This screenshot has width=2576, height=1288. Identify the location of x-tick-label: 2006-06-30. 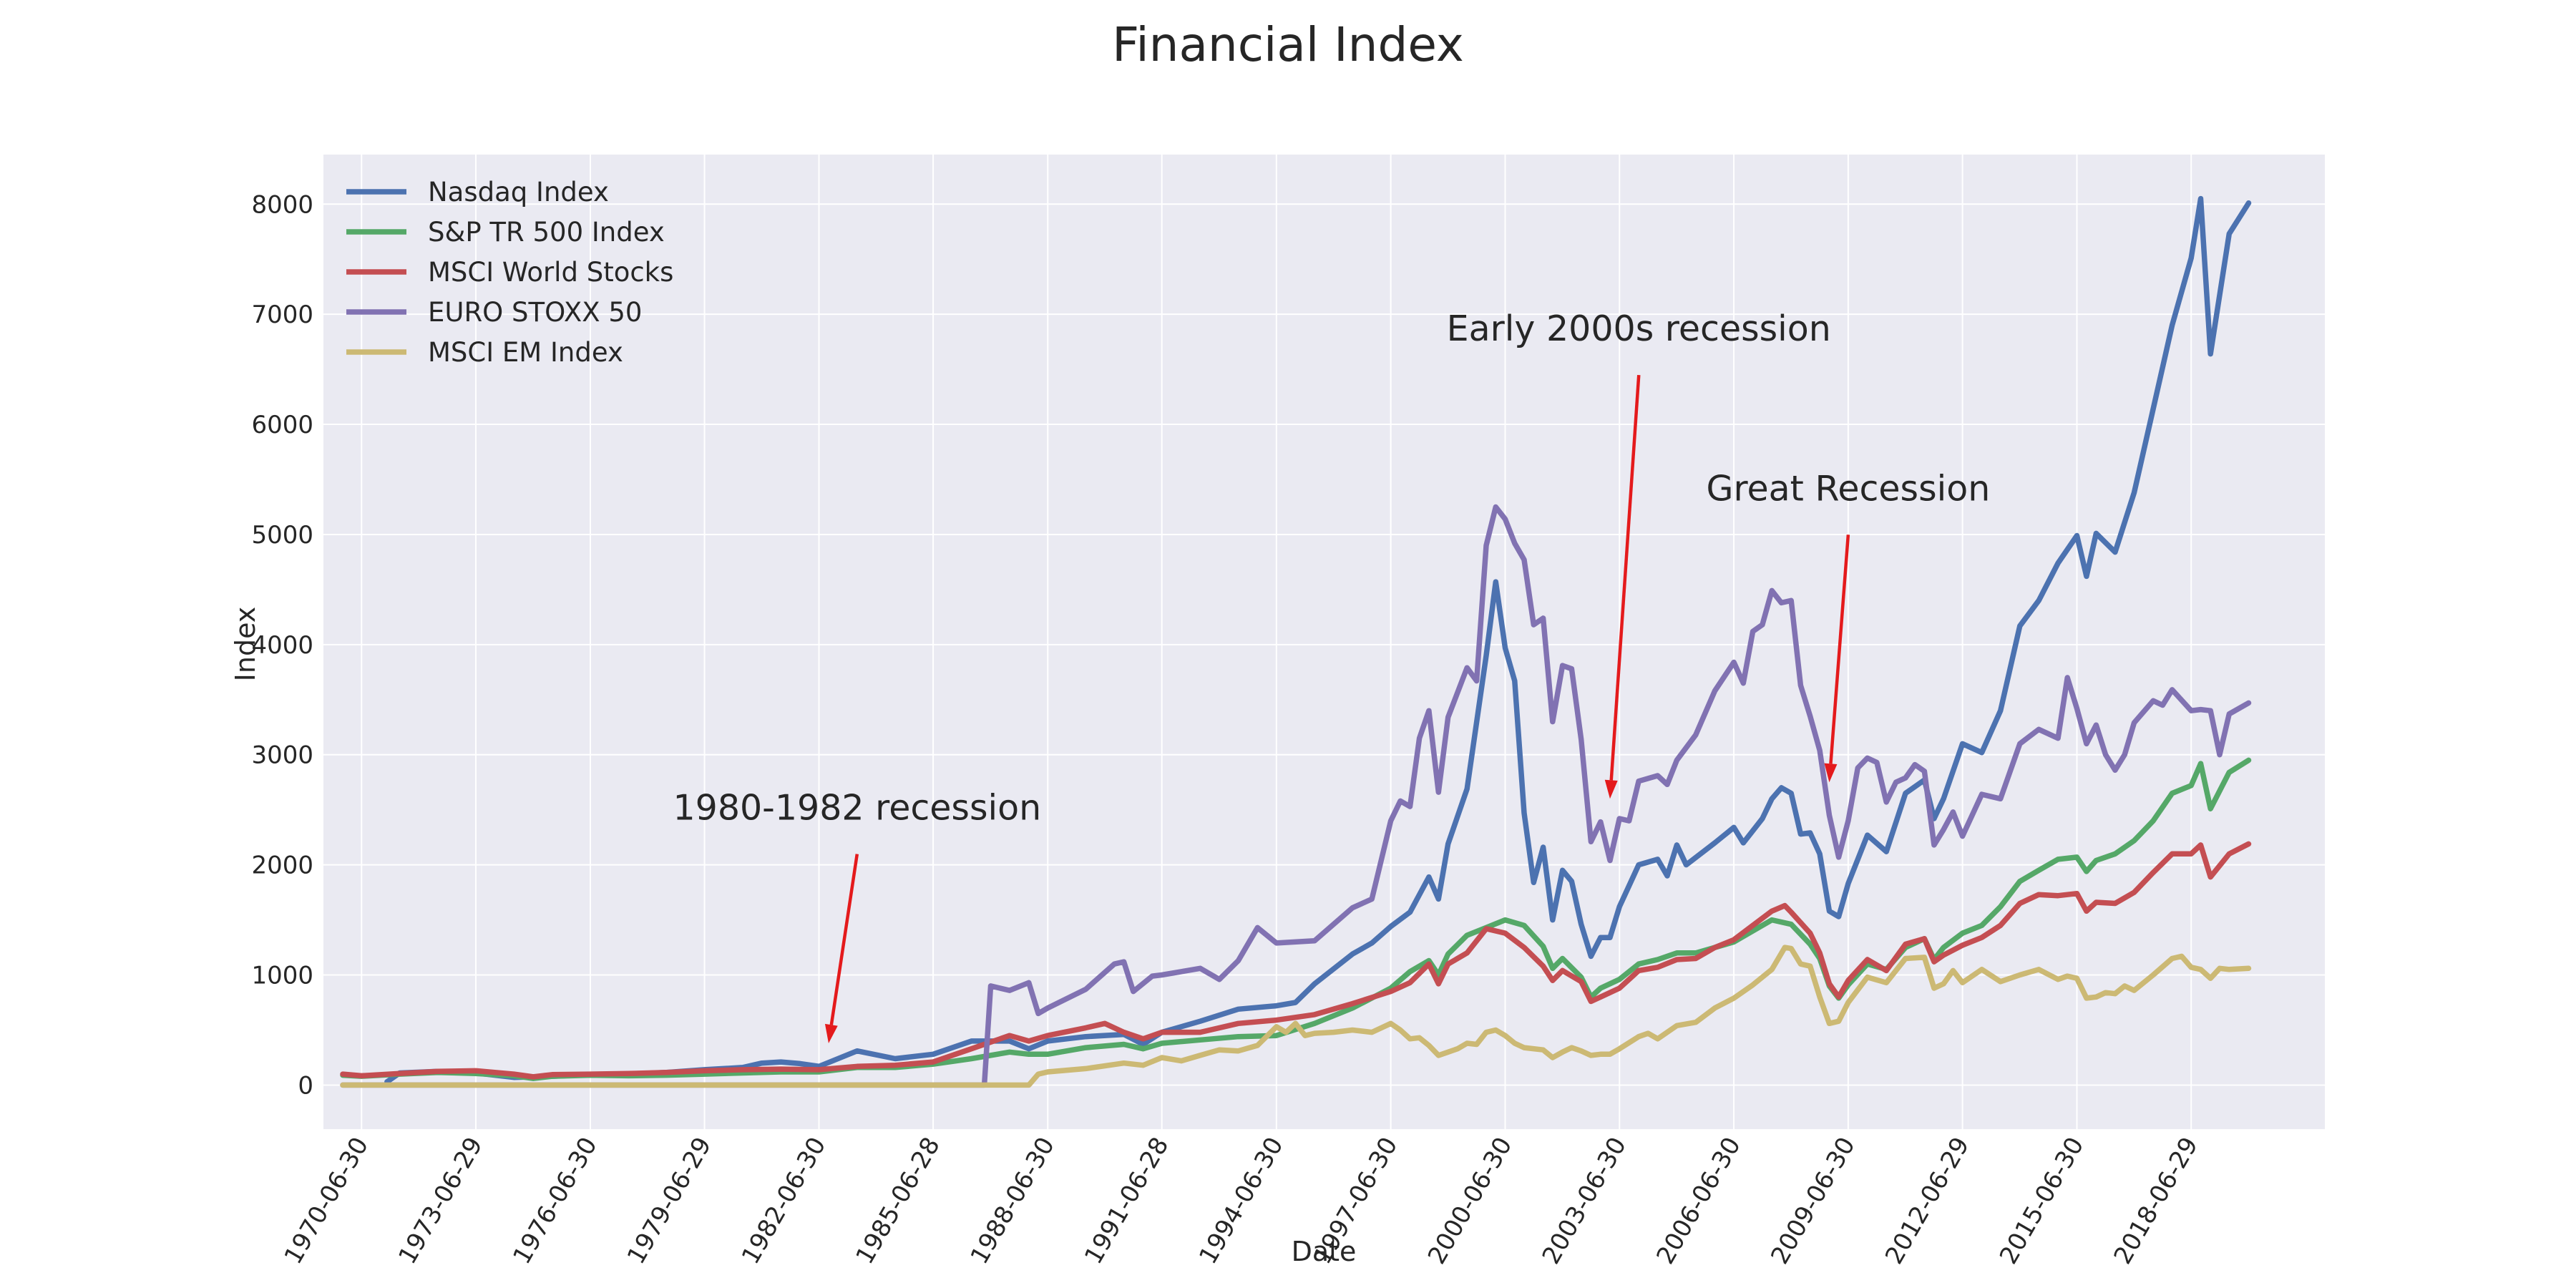
(1698, 1201).